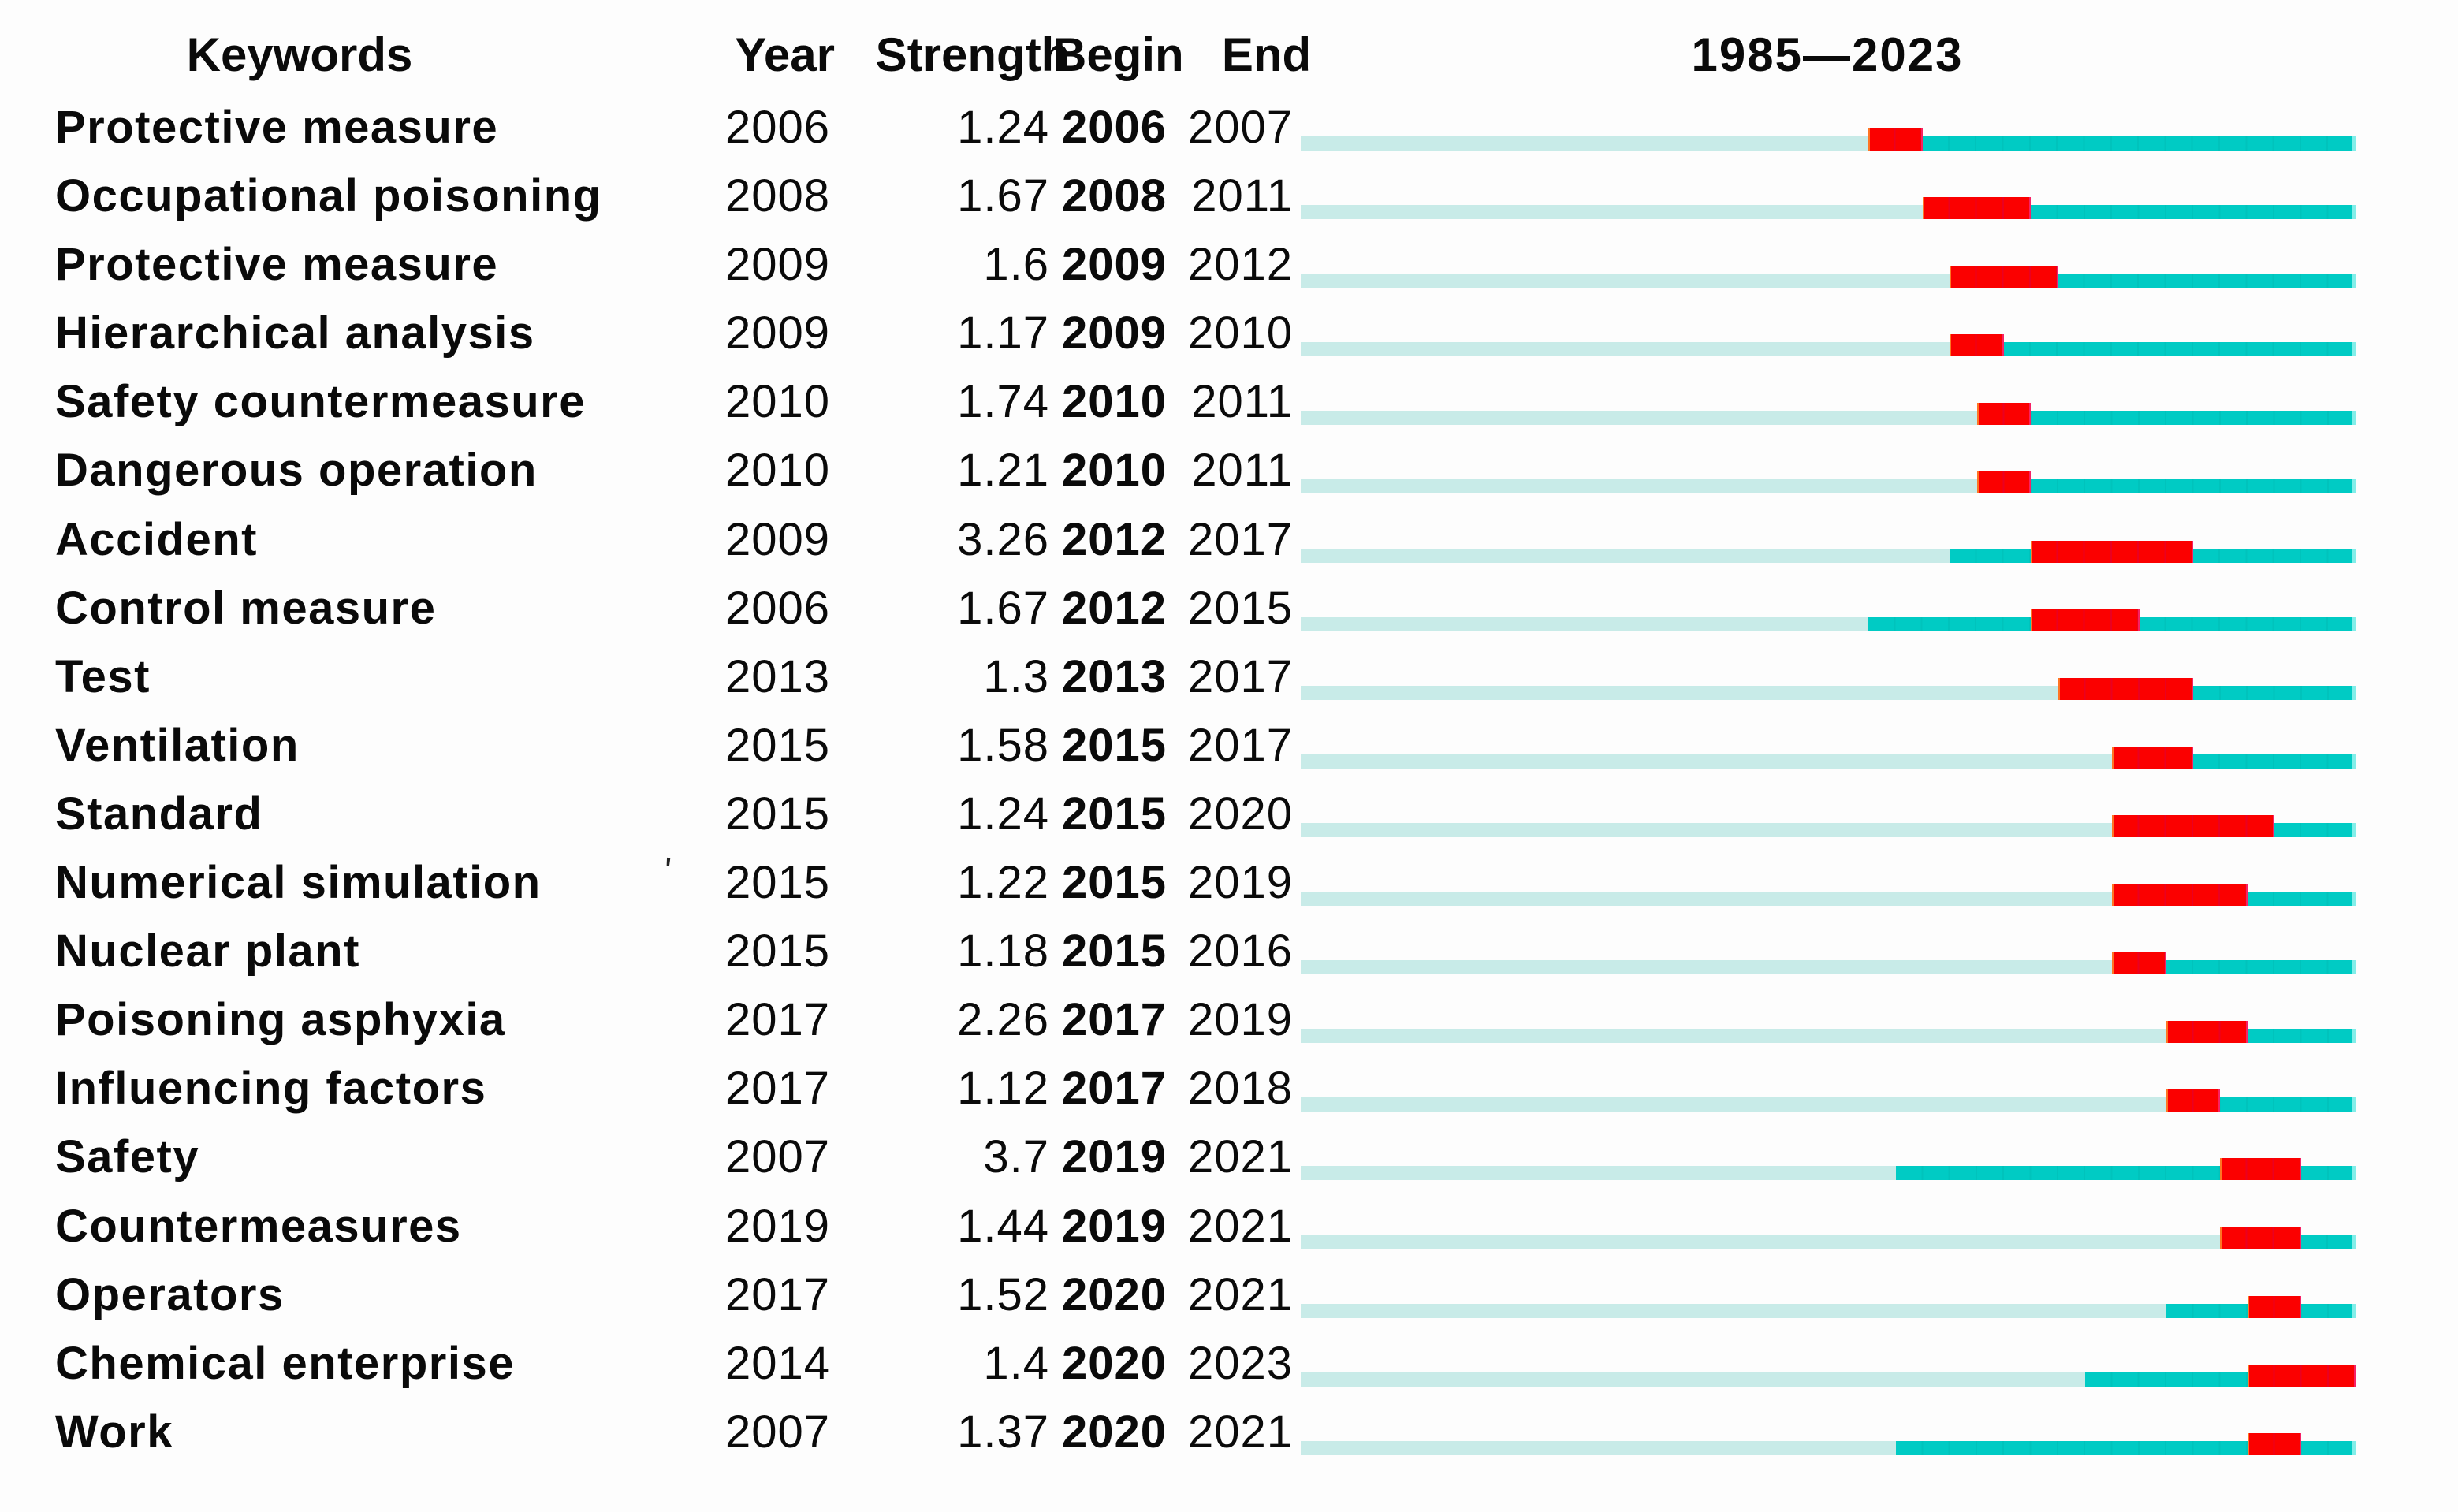  I want to click on burst-row: Protective measure 2006 1.24 2006 2007, so click(1229, 140).